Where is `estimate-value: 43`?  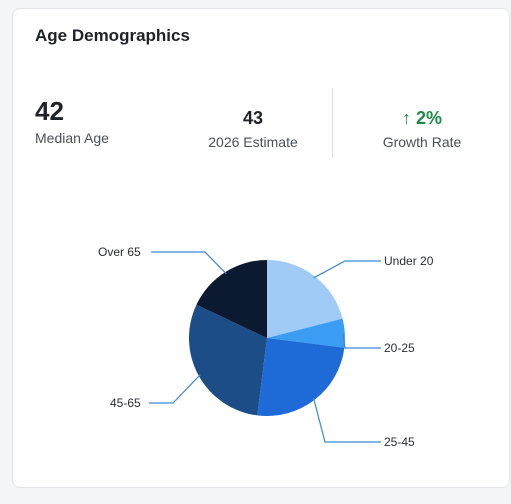
estimate-value: 43 is located at coordinates (253, 118).